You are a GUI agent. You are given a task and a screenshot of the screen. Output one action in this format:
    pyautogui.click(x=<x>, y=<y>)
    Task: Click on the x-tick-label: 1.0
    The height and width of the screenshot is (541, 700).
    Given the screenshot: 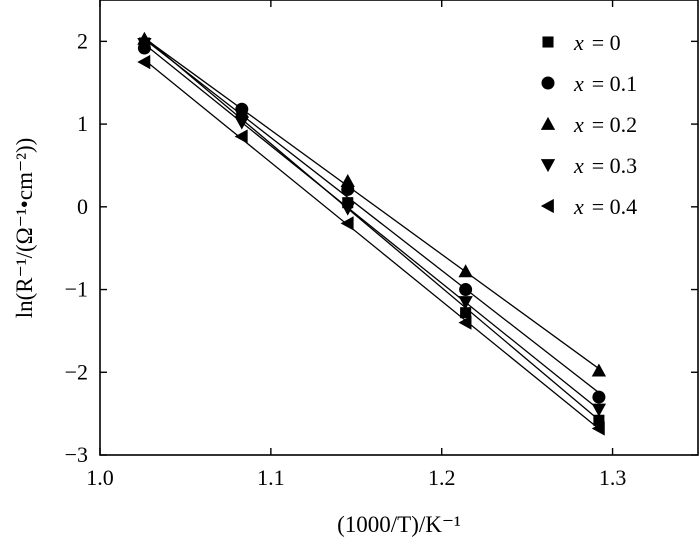 What is the action you would take?
    pyautogui.click(x=100, y=477)
    